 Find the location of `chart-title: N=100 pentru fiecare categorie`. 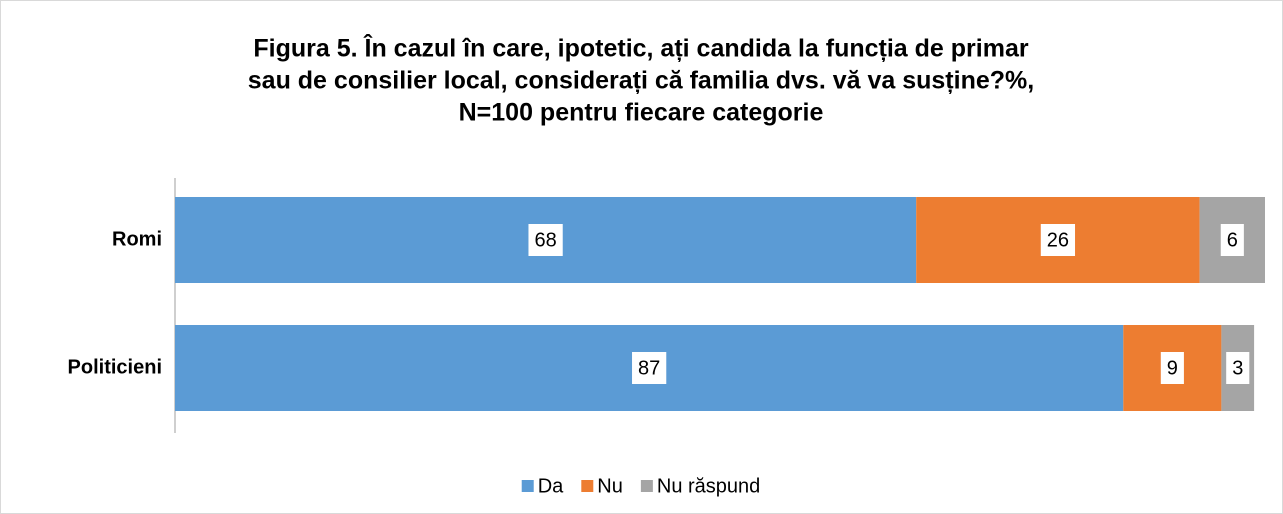

chart-title: N=100 pentru fiecare categorie is located at coordinates (641, 113).